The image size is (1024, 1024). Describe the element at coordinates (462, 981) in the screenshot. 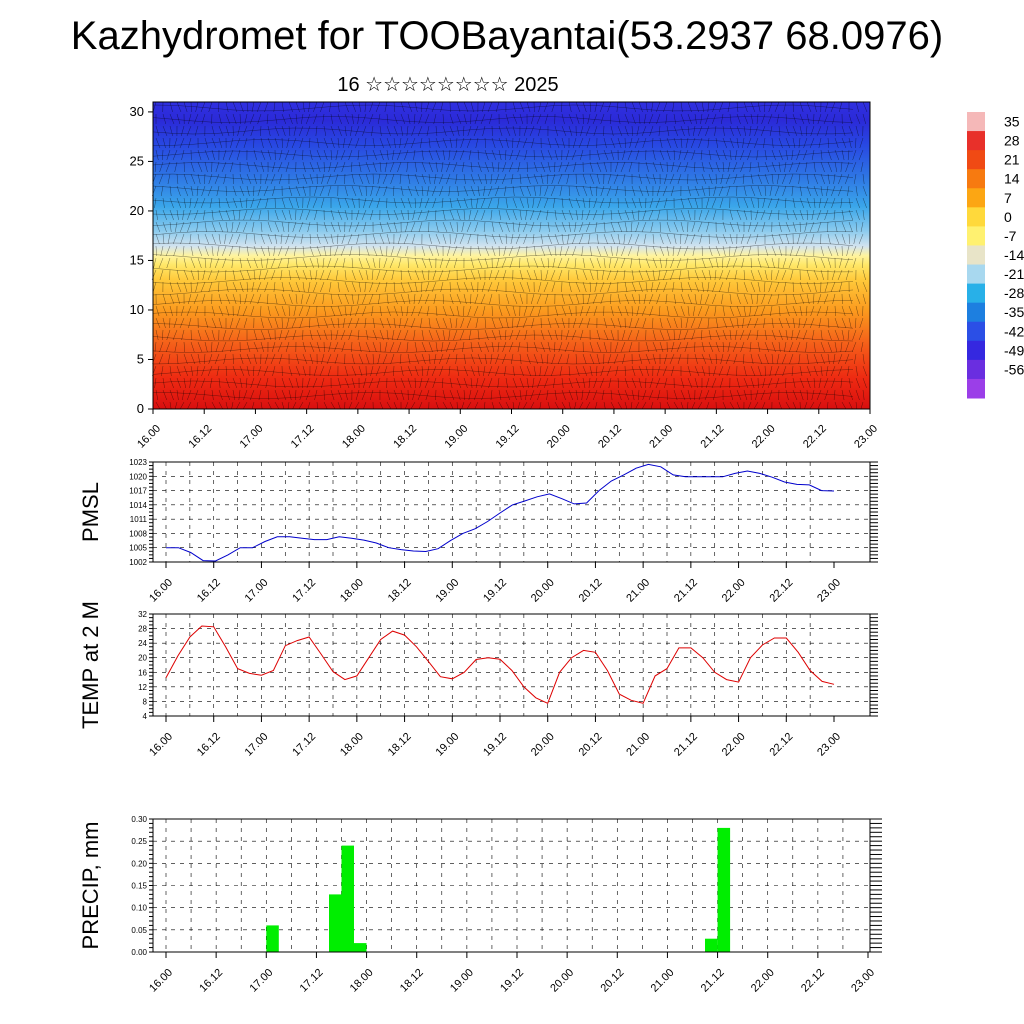

I see `panel4-xtick-label: 19.00` at that location.